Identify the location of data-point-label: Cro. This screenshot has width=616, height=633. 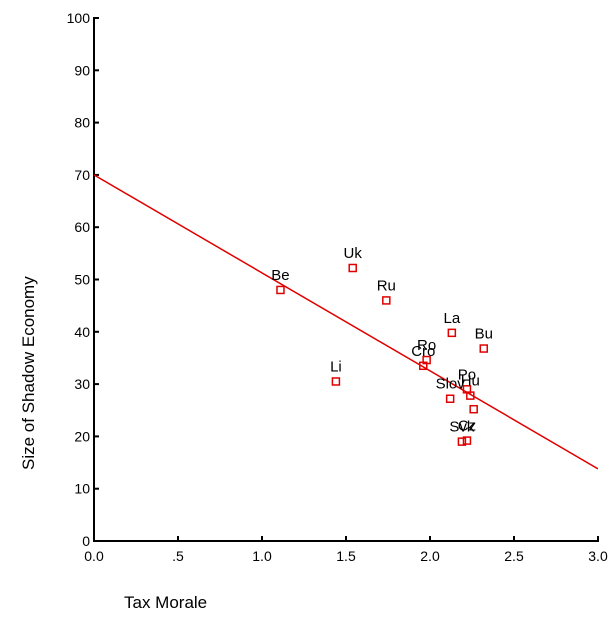
(423, 351).